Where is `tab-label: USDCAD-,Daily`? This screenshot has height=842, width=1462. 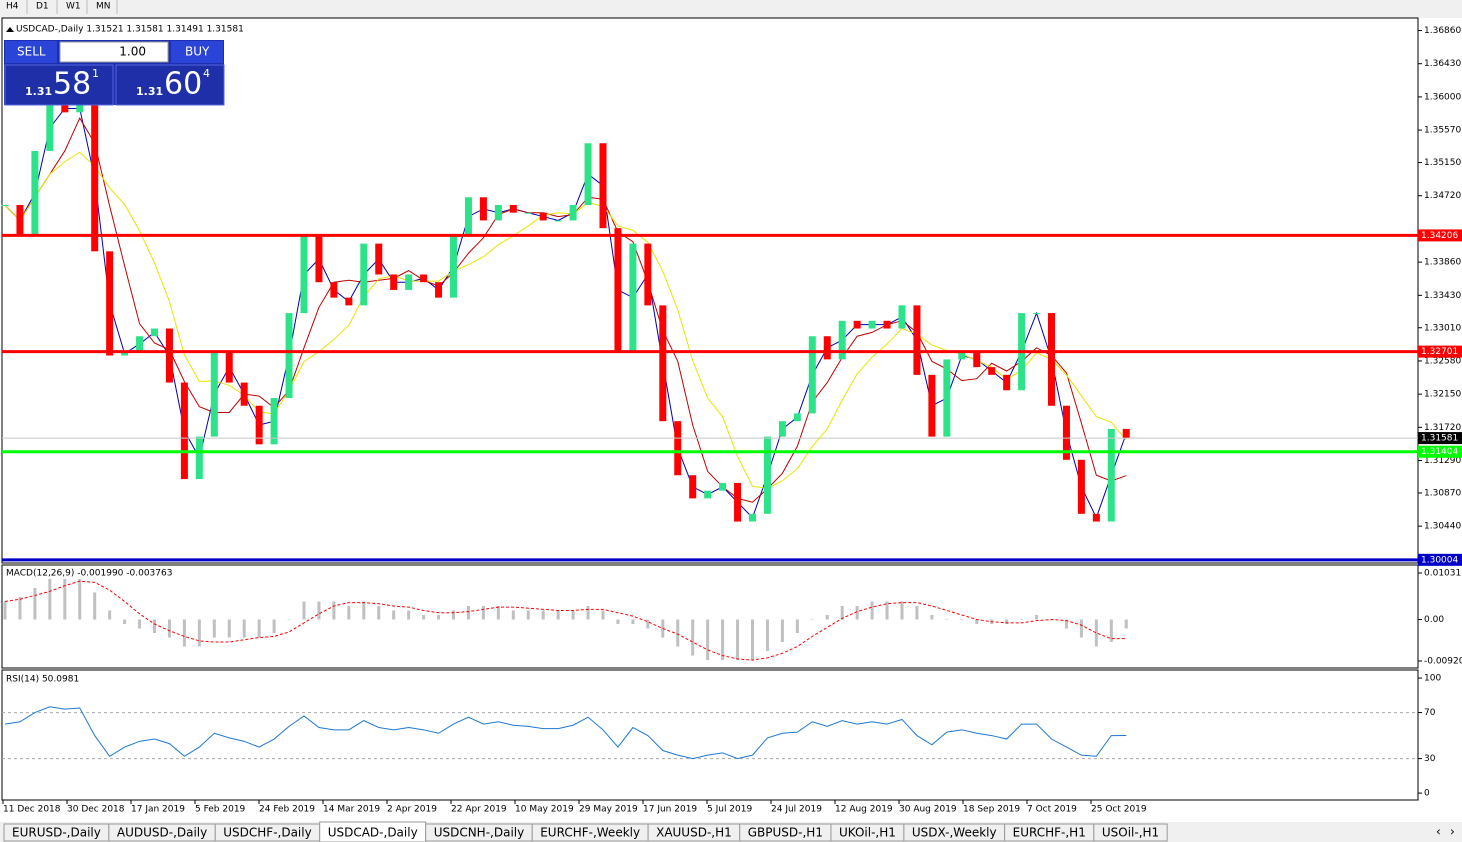 tab-label: USDCAD-,Daily is located at coordinates (373, 833).